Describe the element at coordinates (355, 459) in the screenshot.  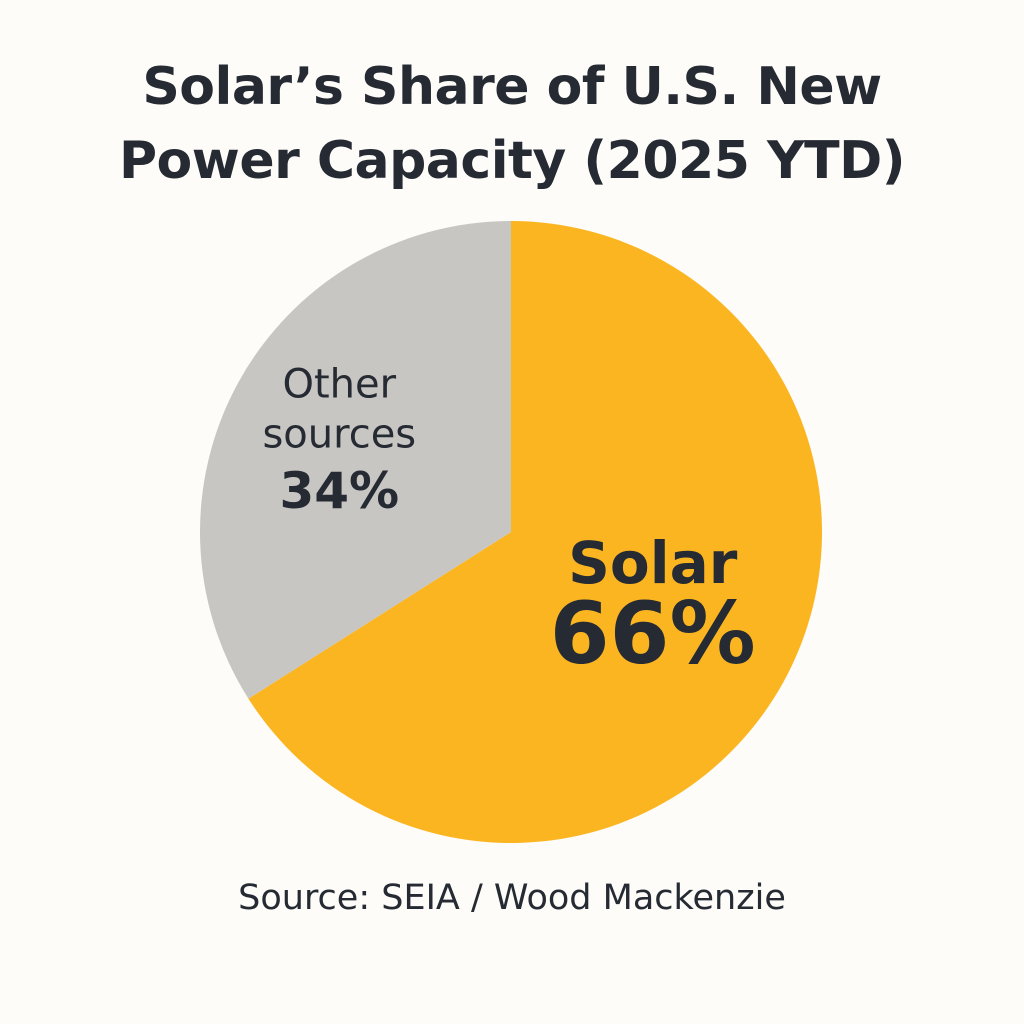
I see `pie-slice-other-sources` at that location.